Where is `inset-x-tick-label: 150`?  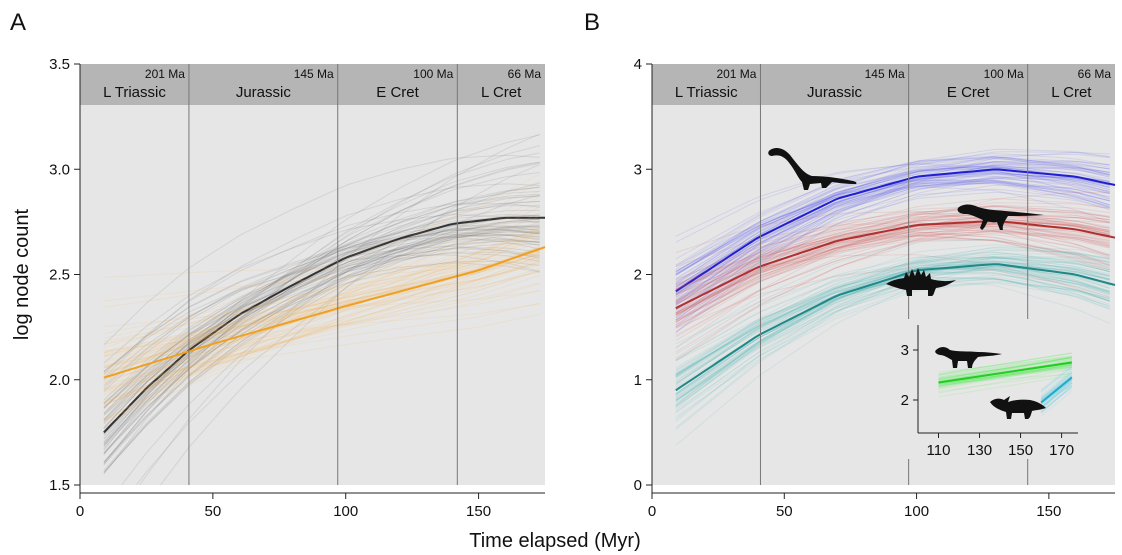 inset-x-tick-label: 150 is located at coordinates (1020, 450).